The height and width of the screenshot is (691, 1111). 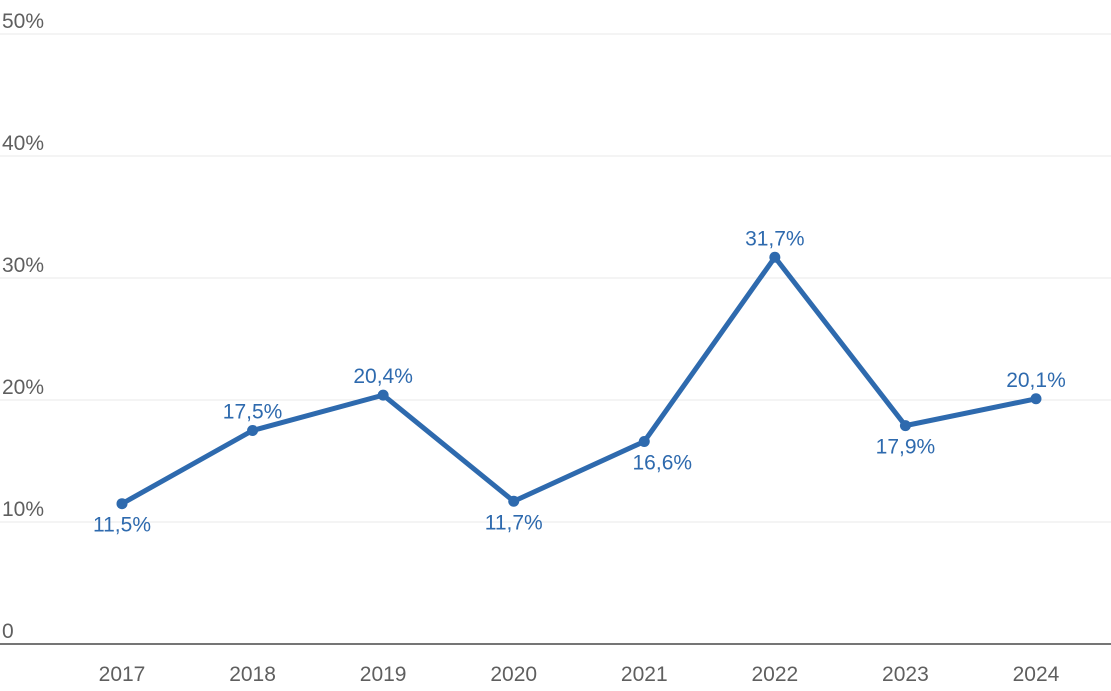 I want to click on x-axis-tick-label: 2018, so click(x=252, y=674).